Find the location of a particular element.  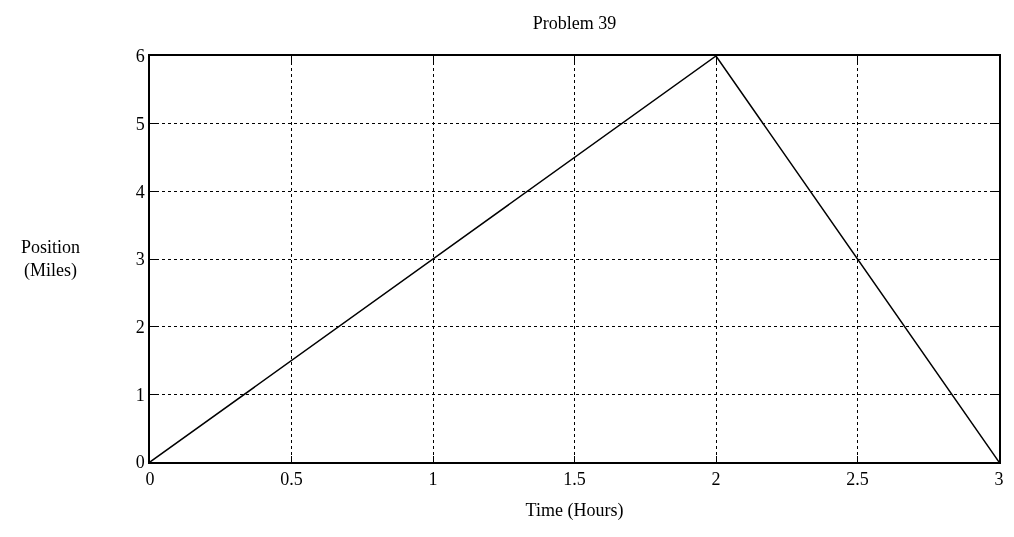

y-tick-label: 0 is located at coordinates (140, 462).